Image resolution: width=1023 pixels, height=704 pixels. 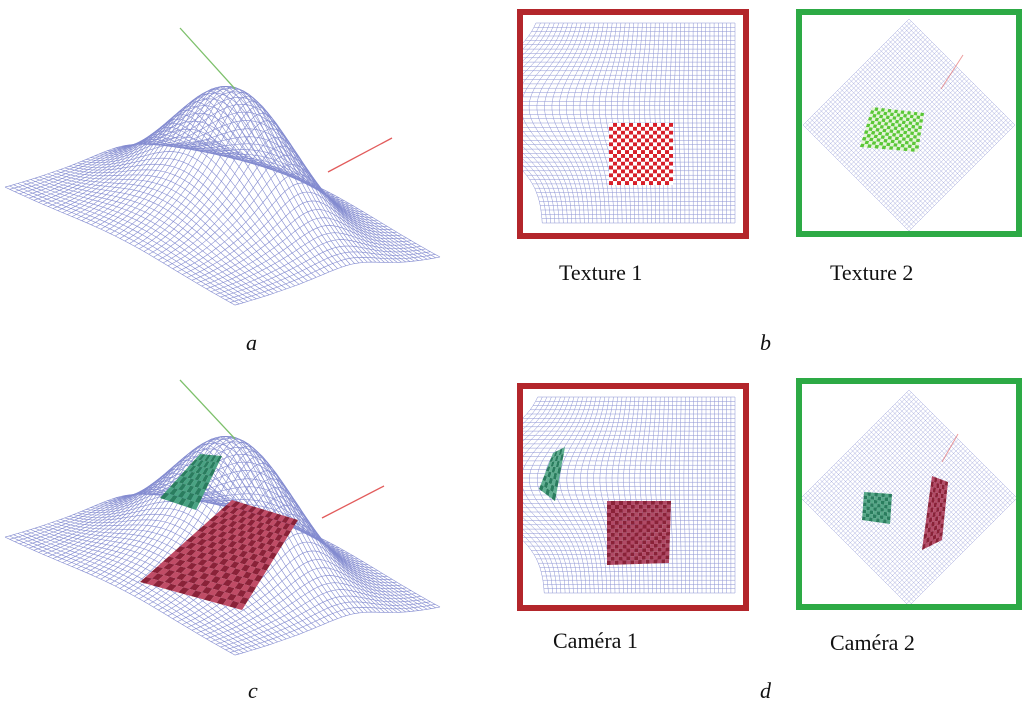 I want to click on texture1-image, so click(x=626, y=123).